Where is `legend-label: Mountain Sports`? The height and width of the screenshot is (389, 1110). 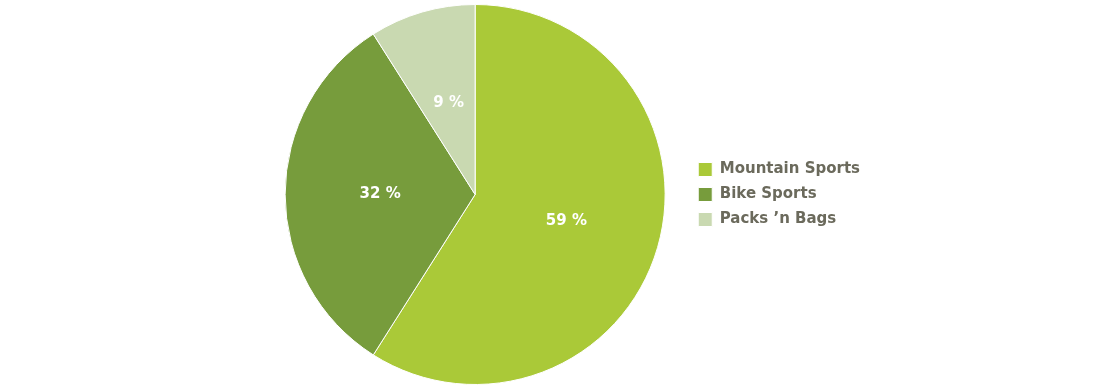
legend-label: Mountain Sports is located at coordinates (790, 168).